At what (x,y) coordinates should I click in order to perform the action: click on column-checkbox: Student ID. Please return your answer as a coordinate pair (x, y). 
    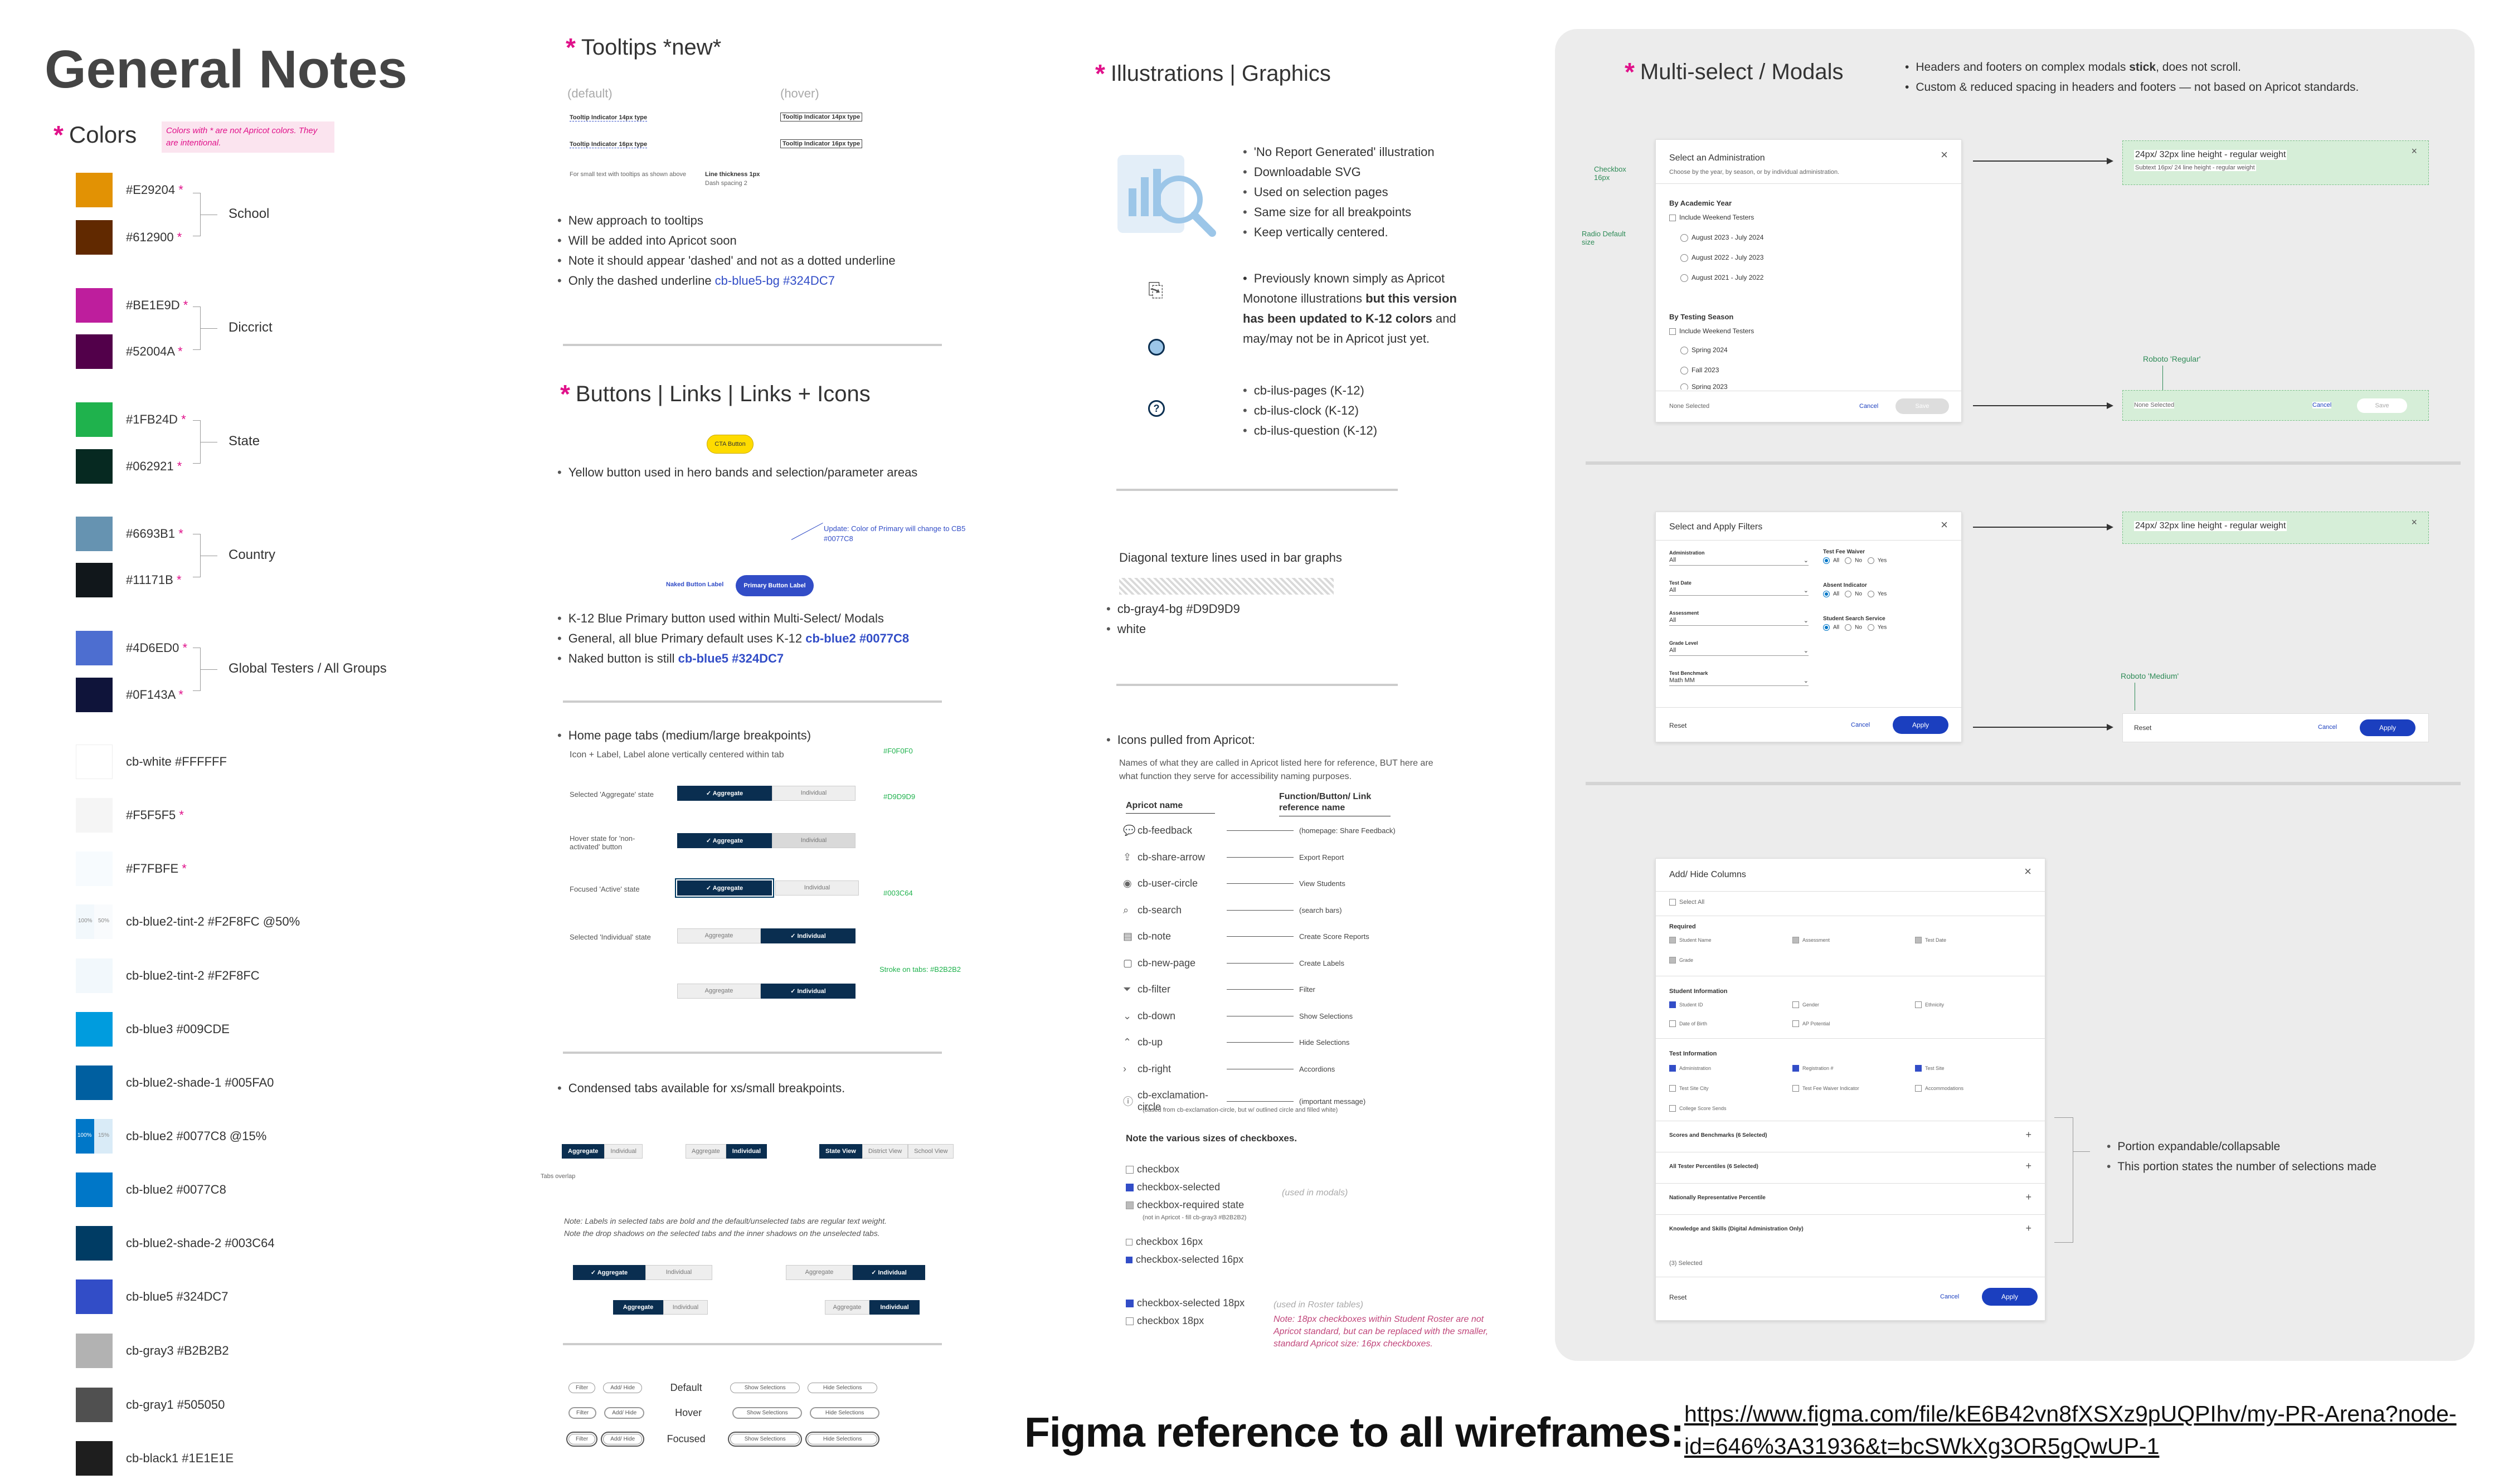
    Looking at the image, I should click on (1686, 1005).